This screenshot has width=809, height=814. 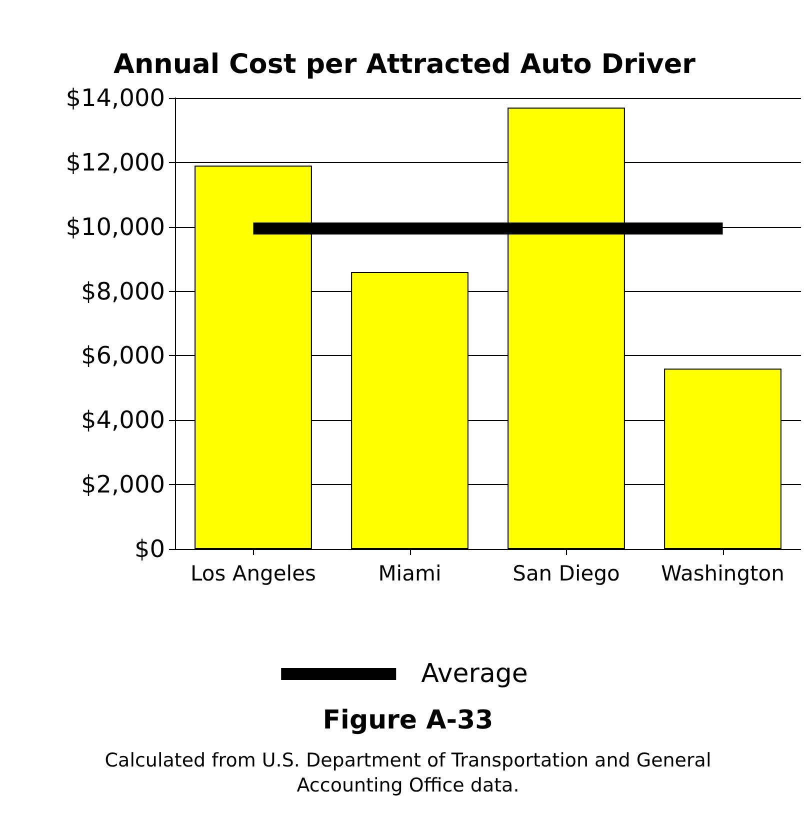 What do you see at coordinates (115, 162) in the screenshot?
I see `y-tick-label: $12,000` at bounding box center [115, 162].